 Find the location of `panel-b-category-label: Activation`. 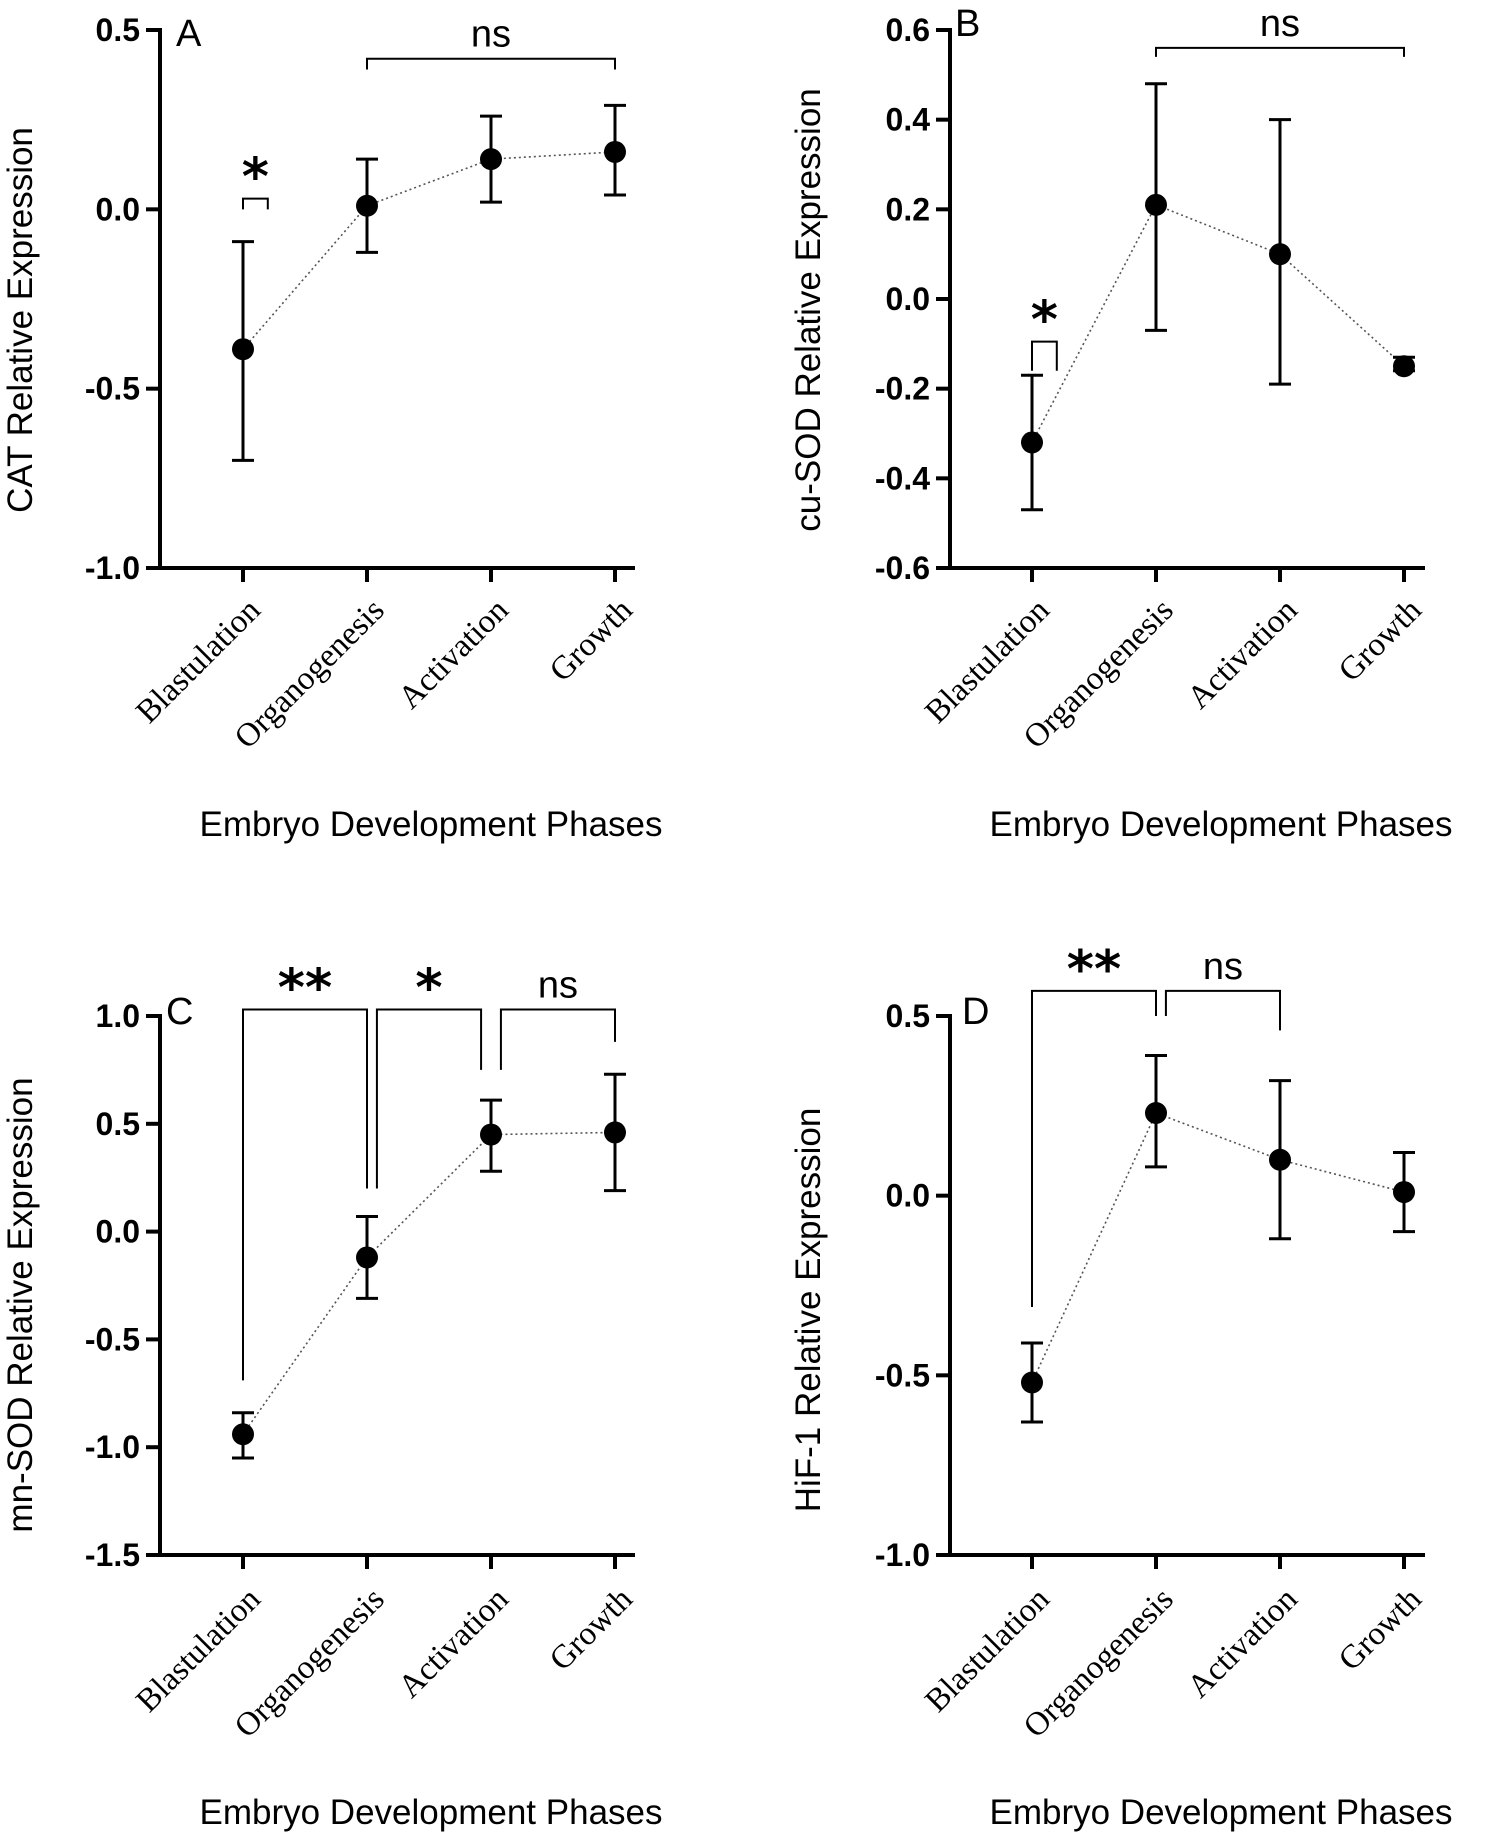

panel-b-category-label: Activation is located at coordinates (1243, 654).